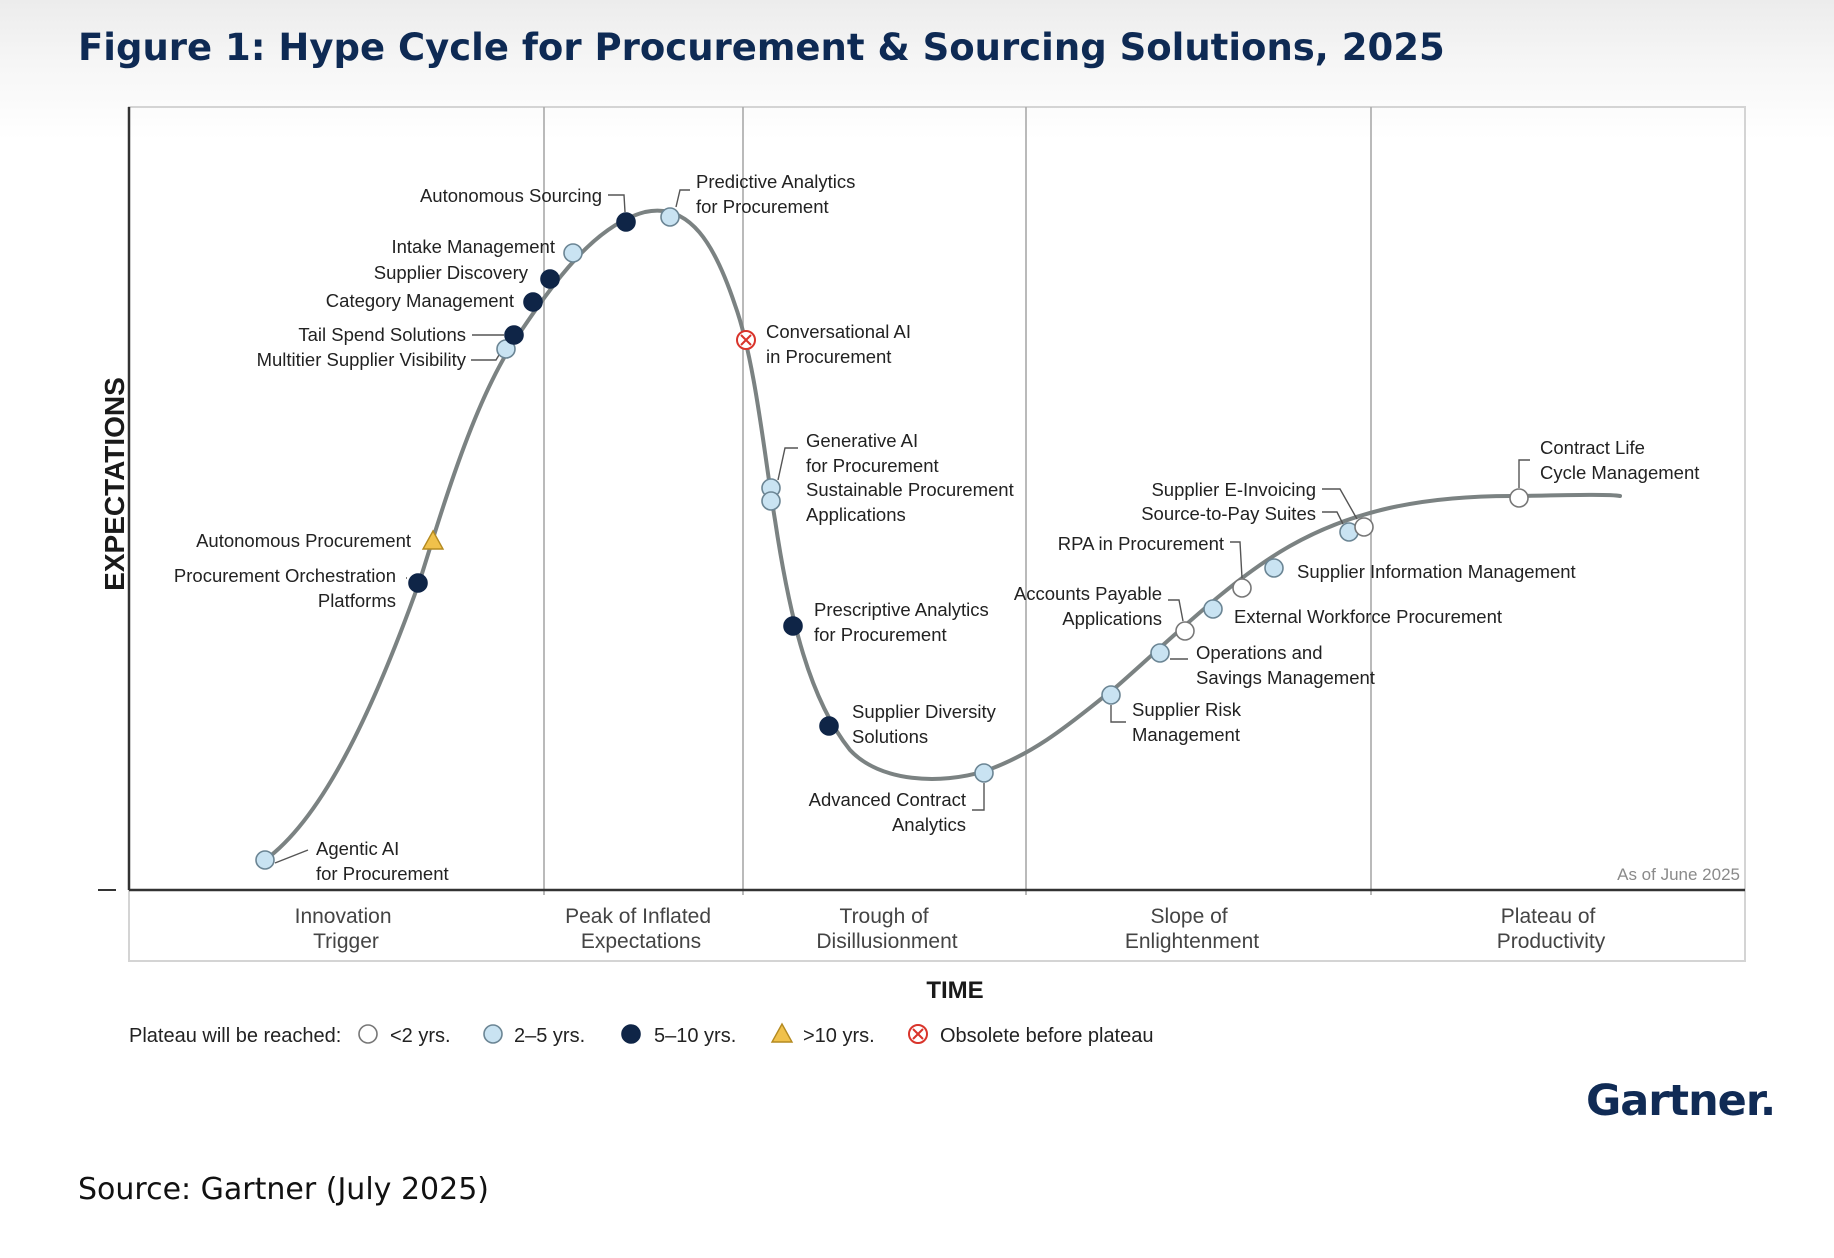  Describe the element at coordinates (838, 344) in the screenshot. I see `label-conversational-ai-in-procurement: Conversational AI in Procurement` at that location.